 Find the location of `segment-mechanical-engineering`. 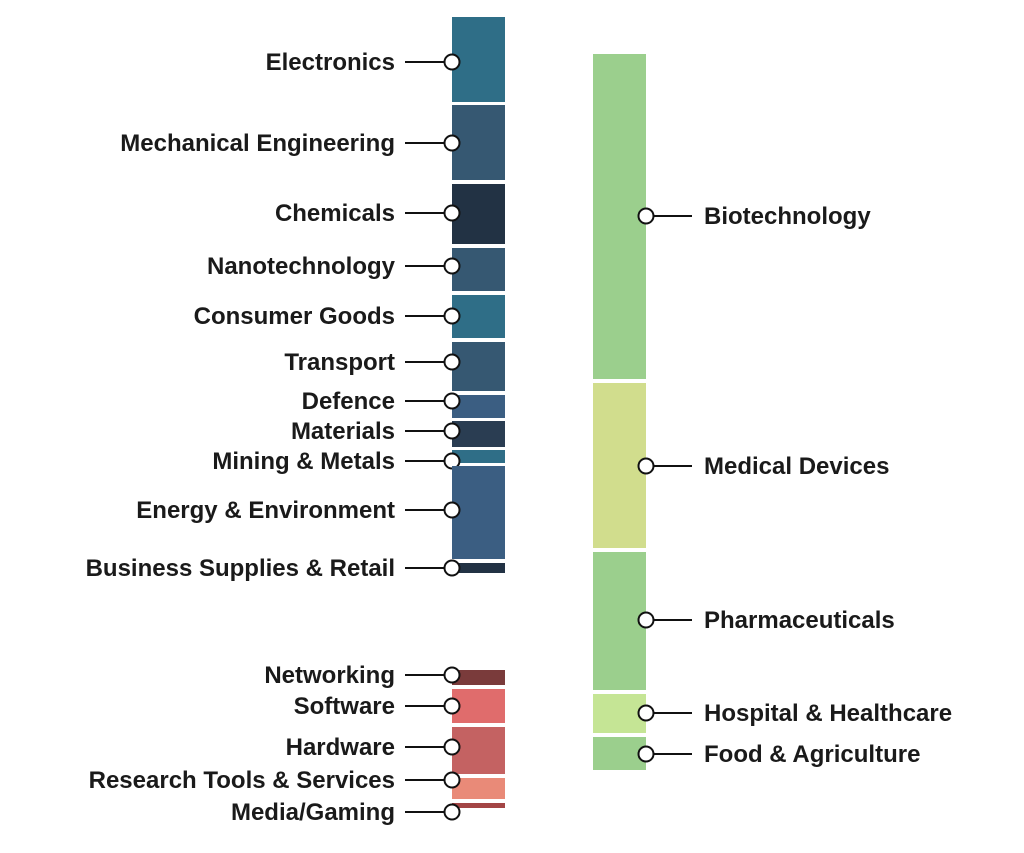

segment-mechanical-engineering is located at coordinates (478, 142).